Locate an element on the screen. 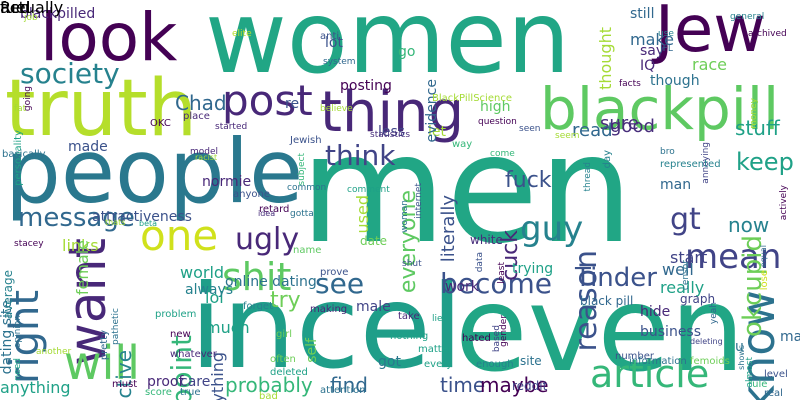 The image size is (800, 400). word-new: new is located at coordinates (180, 334).